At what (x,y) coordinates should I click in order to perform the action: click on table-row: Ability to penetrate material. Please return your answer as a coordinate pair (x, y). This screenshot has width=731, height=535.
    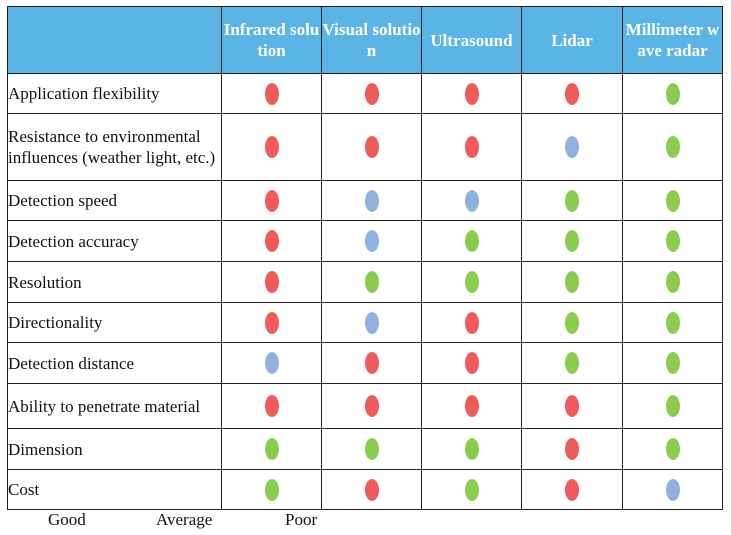
    Looking at the image, I should click on (365, 406).